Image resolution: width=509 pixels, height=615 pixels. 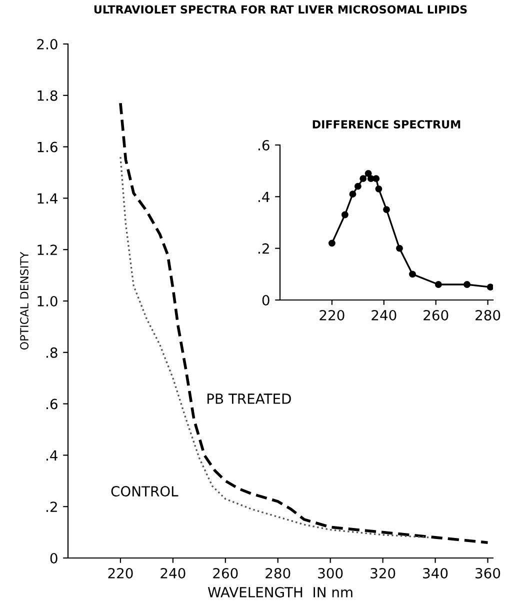 I want to click on x-tick-label: 340, so click(x=435, y=573).